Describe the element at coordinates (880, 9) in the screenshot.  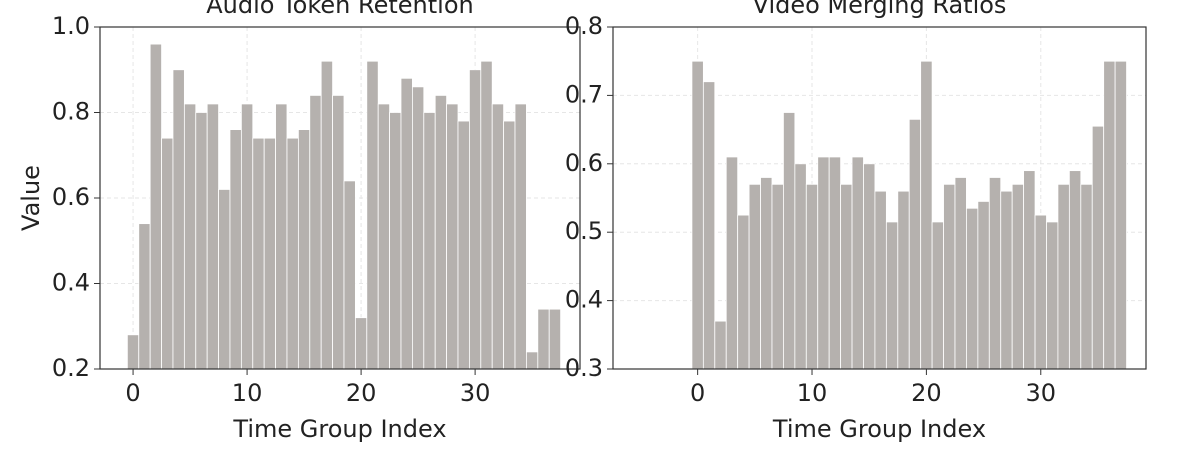
I see `chart-title: Video Merging Ratios` at that location.